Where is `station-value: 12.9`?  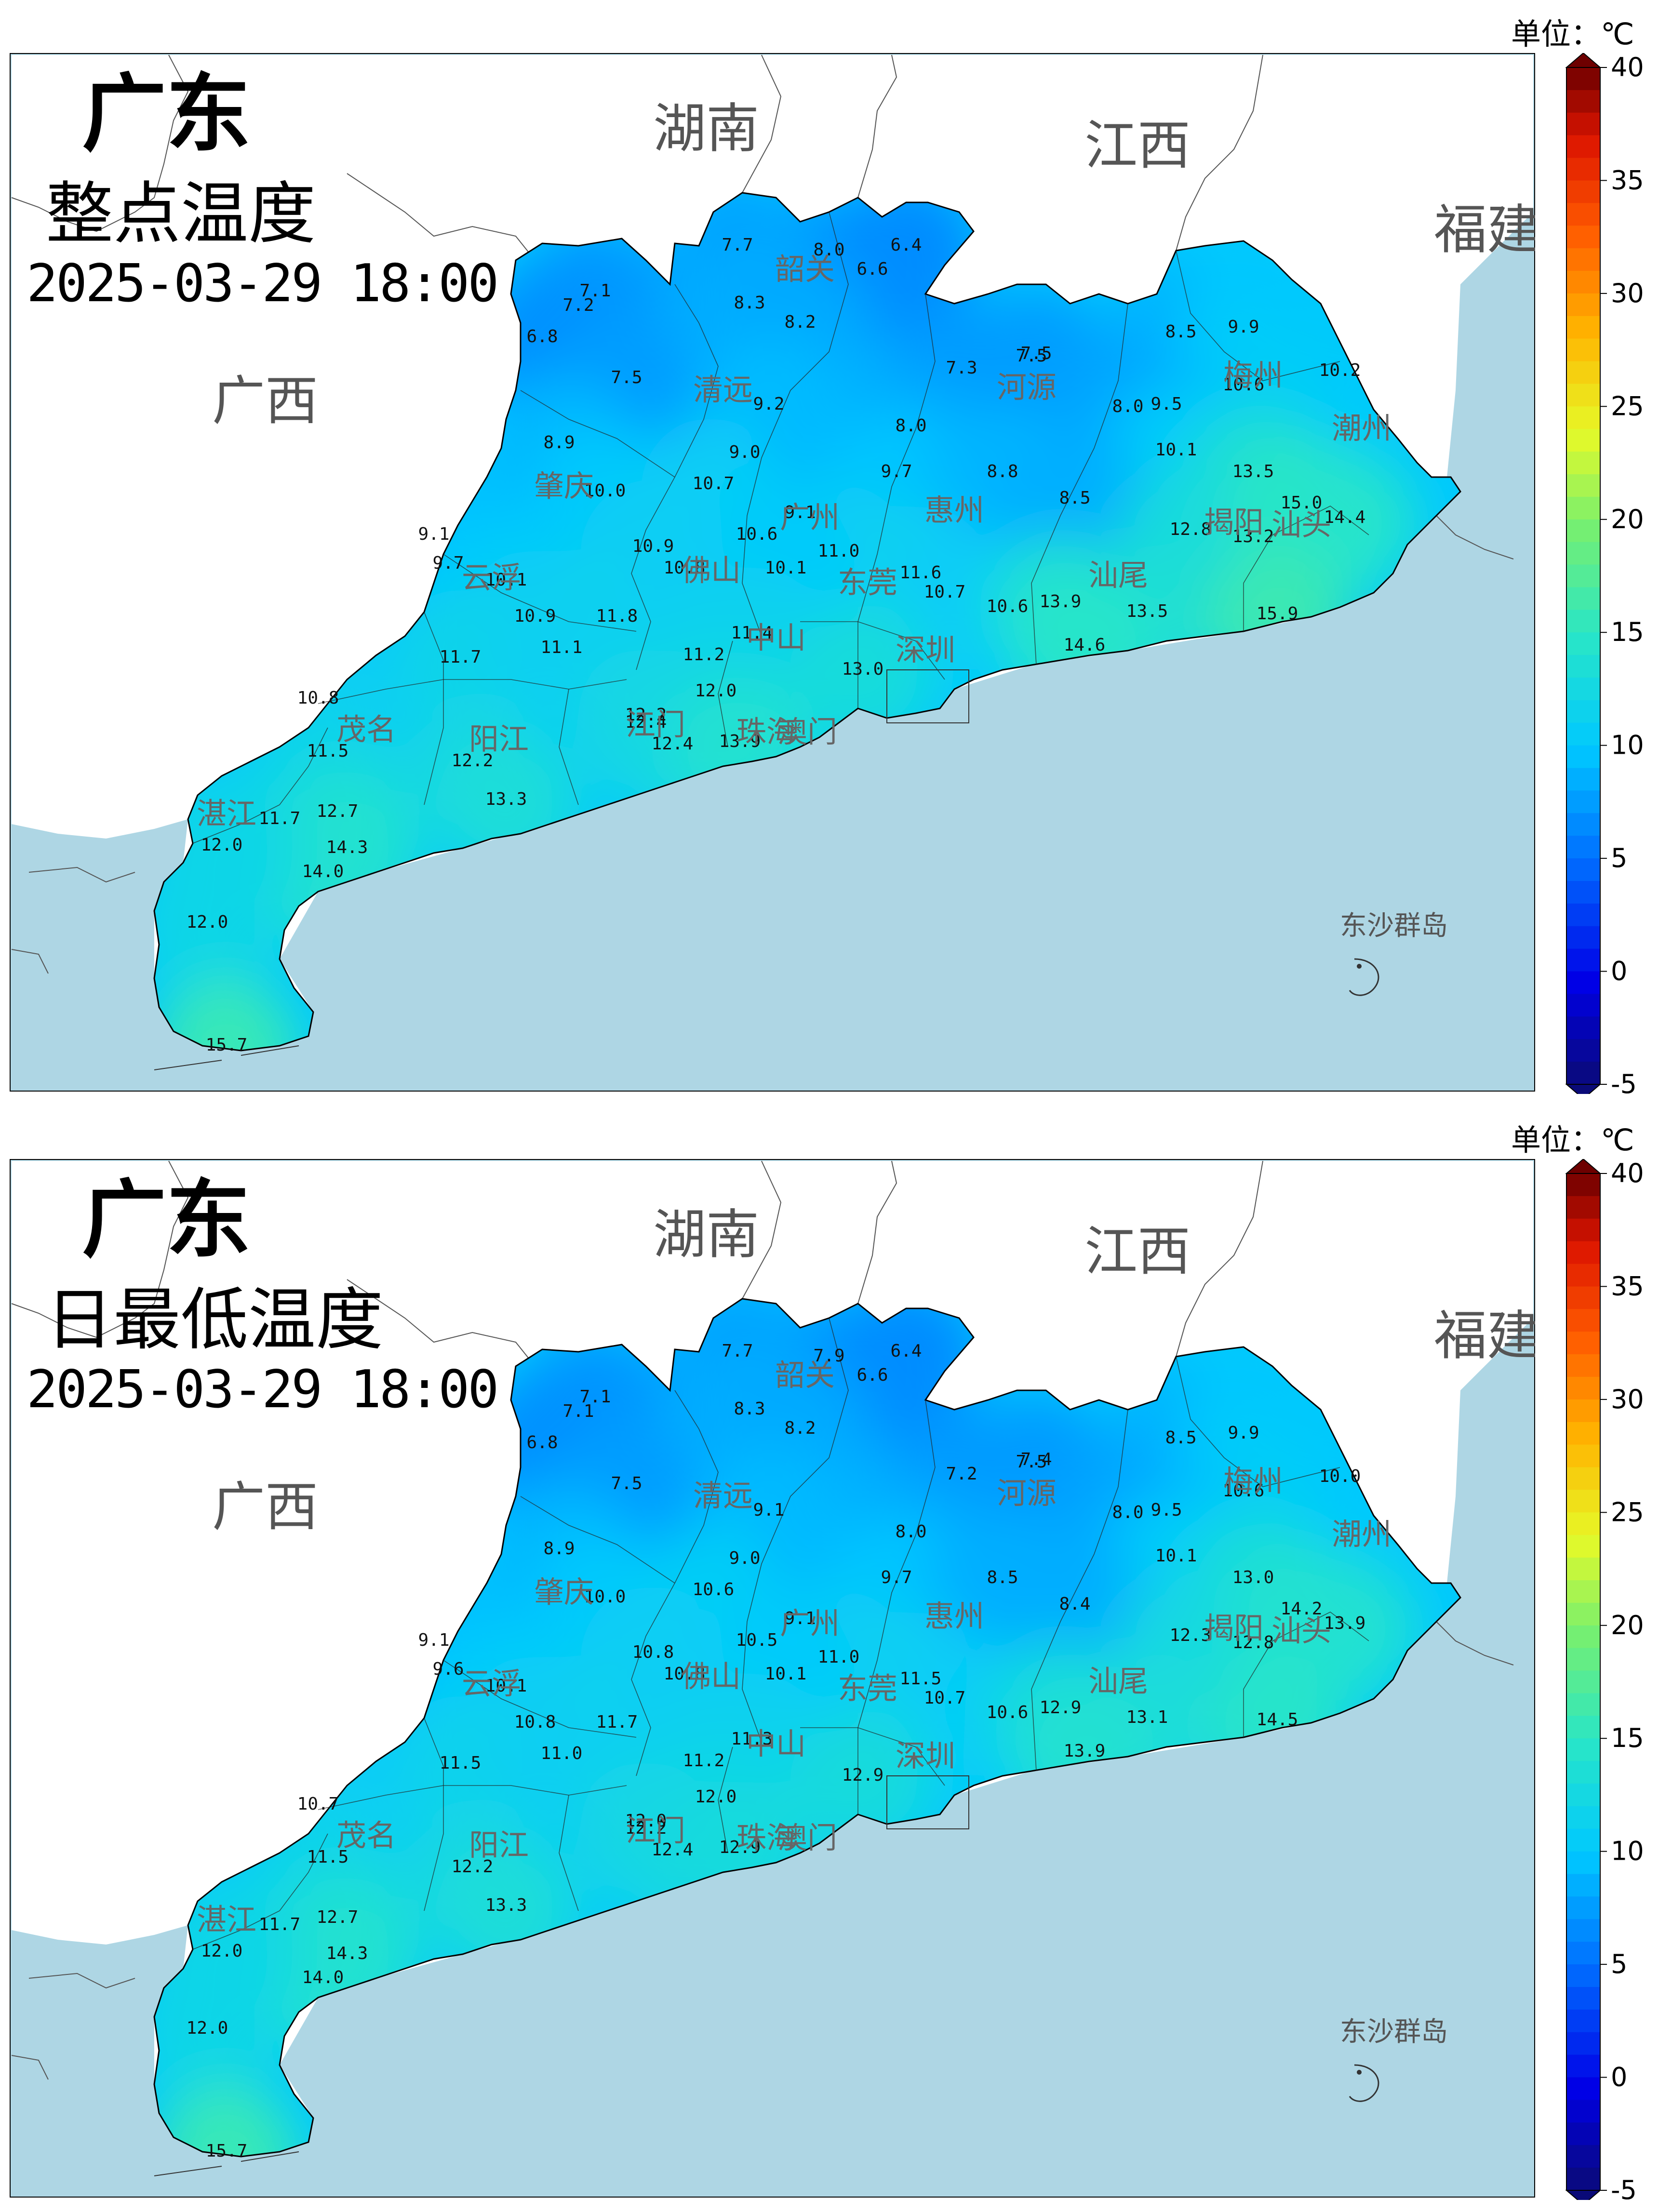
station-value: 12.9 is located at coordinates (740, 1847).